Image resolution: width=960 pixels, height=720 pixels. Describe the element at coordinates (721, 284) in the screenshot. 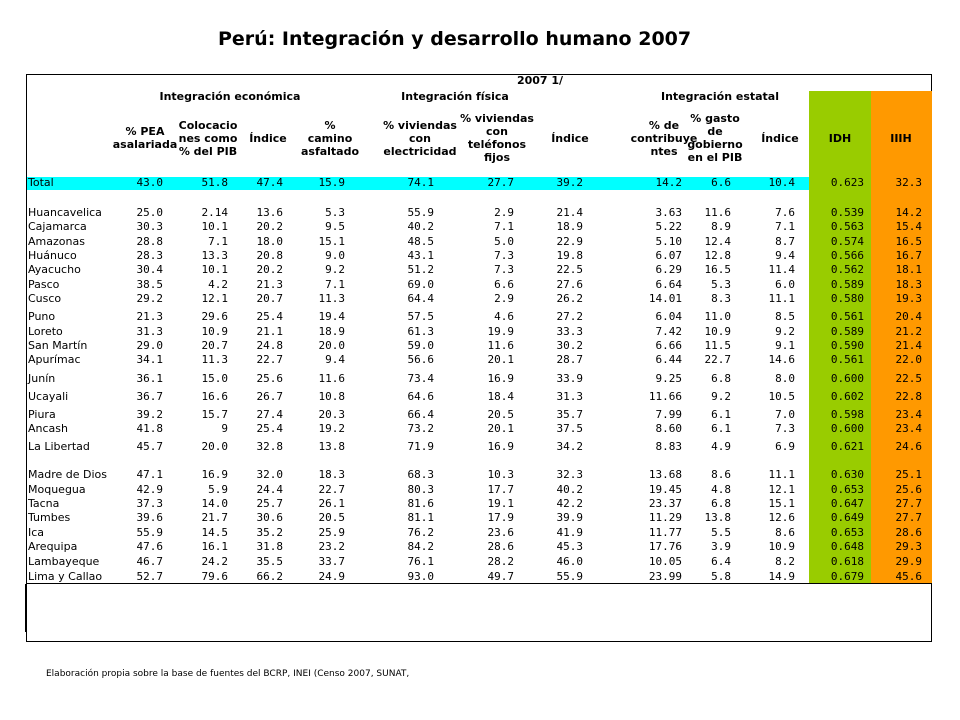

I see `table-cell-gasto: 5.3` at that location.